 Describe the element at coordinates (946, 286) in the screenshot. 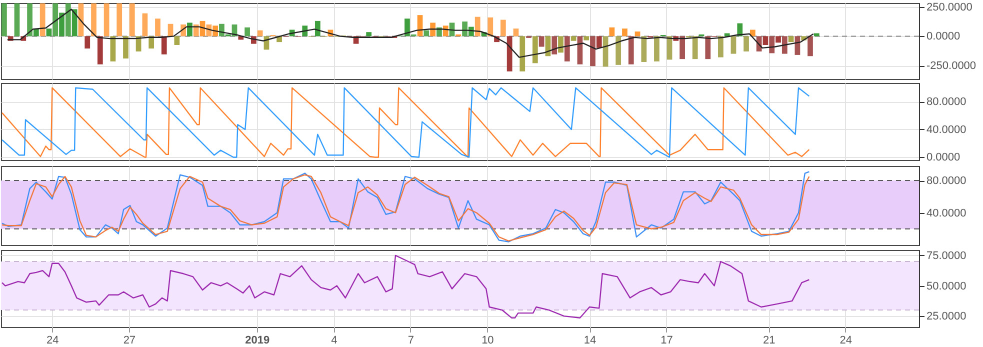

I see `y-tick-label: 50.0000` at that location.